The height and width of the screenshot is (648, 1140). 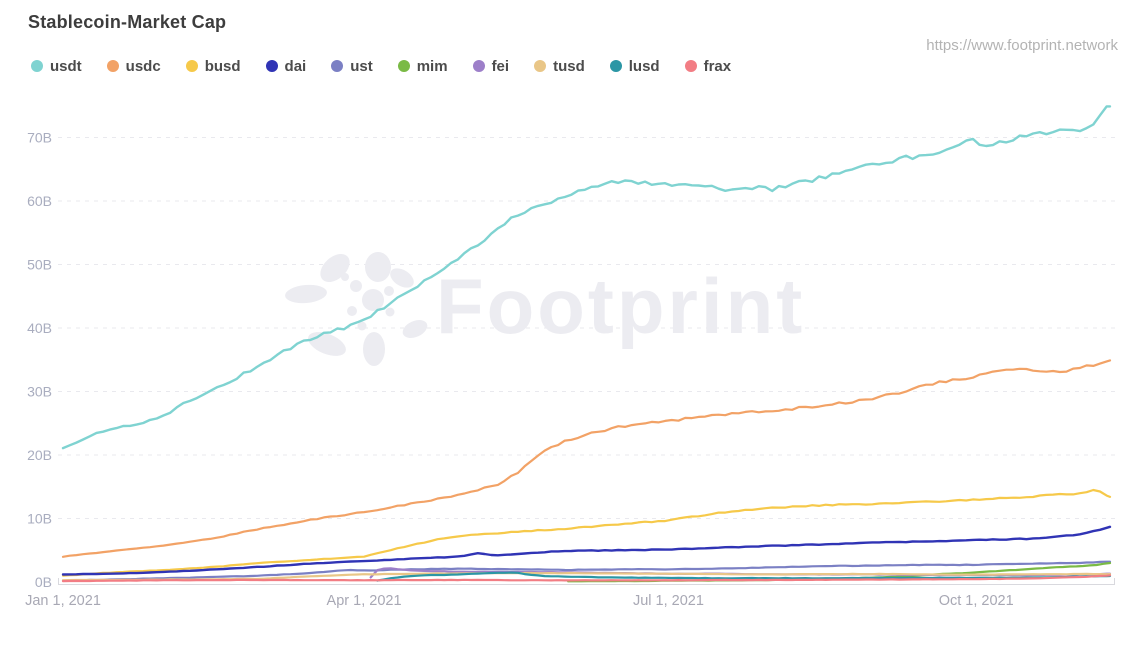 I want to click on legend-item-busd: busd, so click(x=213, y=66).